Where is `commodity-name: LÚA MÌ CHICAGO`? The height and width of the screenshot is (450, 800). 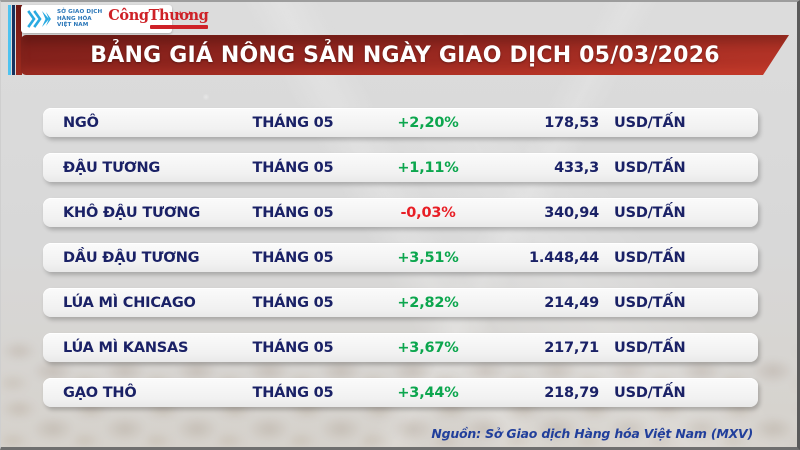
commodity-name: LÚA MÌ CHICAGO is located at coordinates (129, 302).